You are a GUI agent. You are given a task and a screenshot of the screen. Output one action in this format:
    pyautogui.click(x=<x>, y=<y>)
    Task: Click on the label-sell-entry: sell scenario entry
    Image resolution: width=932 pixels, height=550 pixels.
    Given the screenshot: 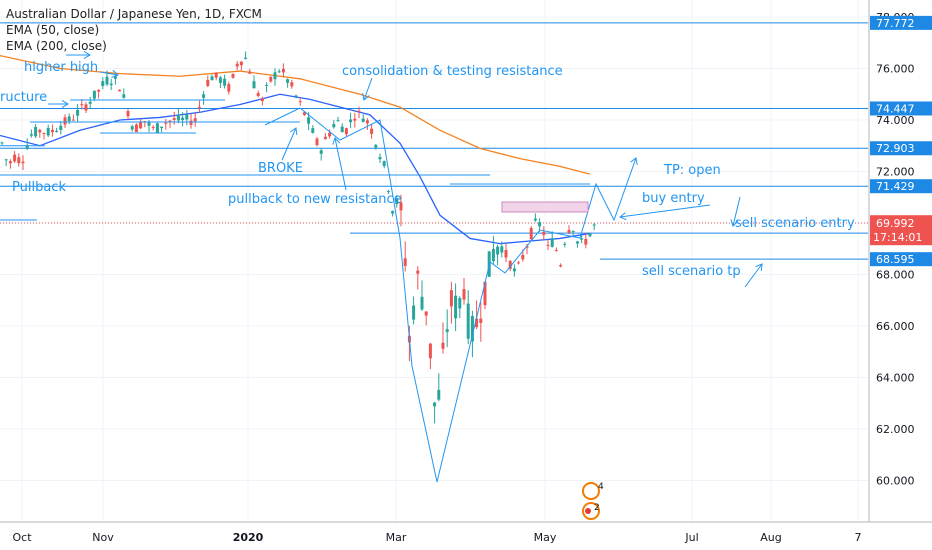 What is the action you would take?
    pyautogui.click(x=795, y=223)
    